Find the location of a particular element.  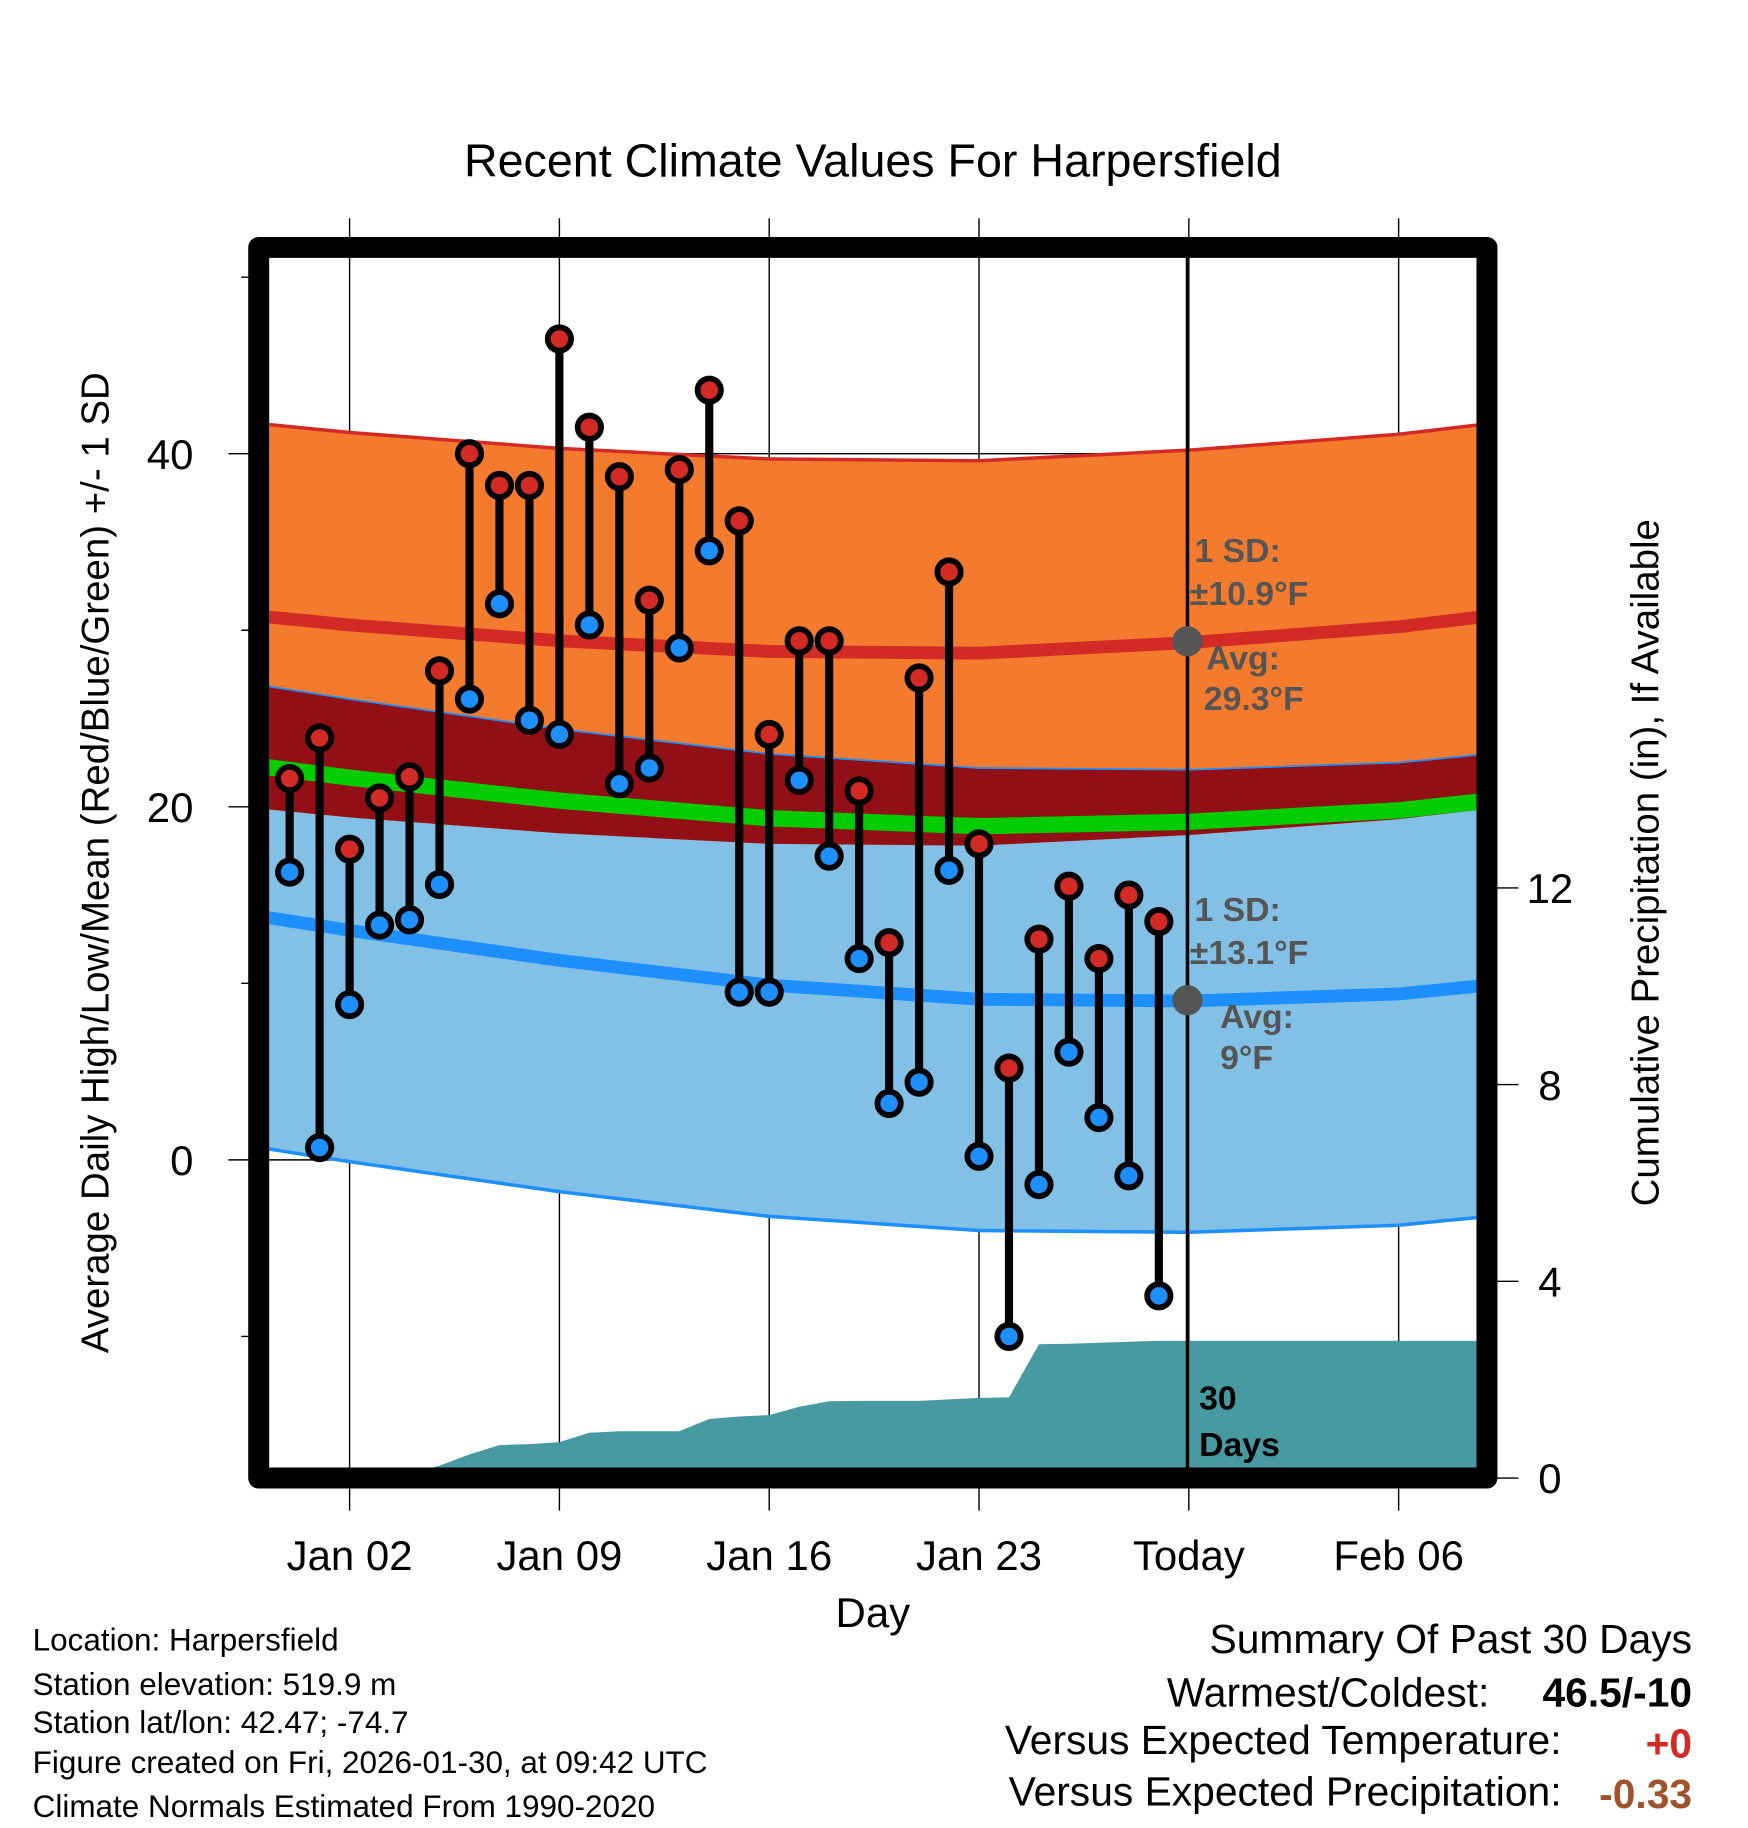

x-tick-label: Feb 06 is located at coordinates (1398, 1555).